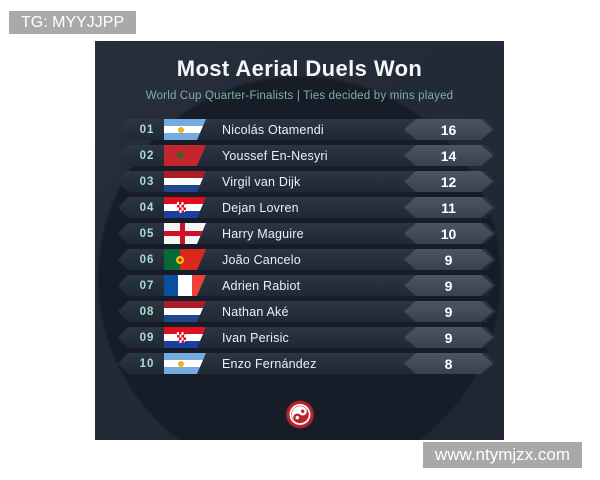  Describe the element at coordinates (448, 129) in the screenshot. I see `value-badge: 16` at that location.